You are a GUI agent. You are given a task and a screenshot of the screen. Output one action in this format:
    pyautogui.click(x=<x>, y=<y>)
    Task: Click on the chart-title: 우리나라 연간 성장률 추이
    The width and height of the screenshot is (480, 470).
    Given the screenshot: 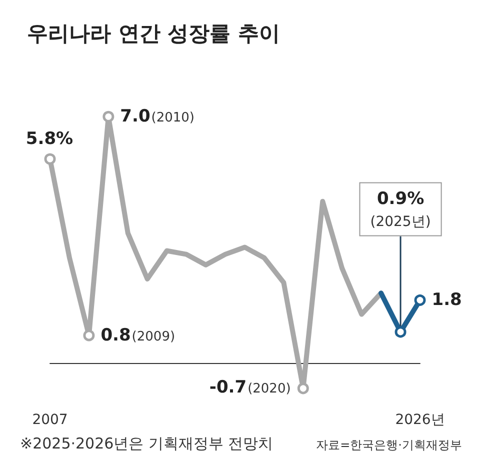 What is the action you would take?
    pyautogui.click(x=153, y=34)
    